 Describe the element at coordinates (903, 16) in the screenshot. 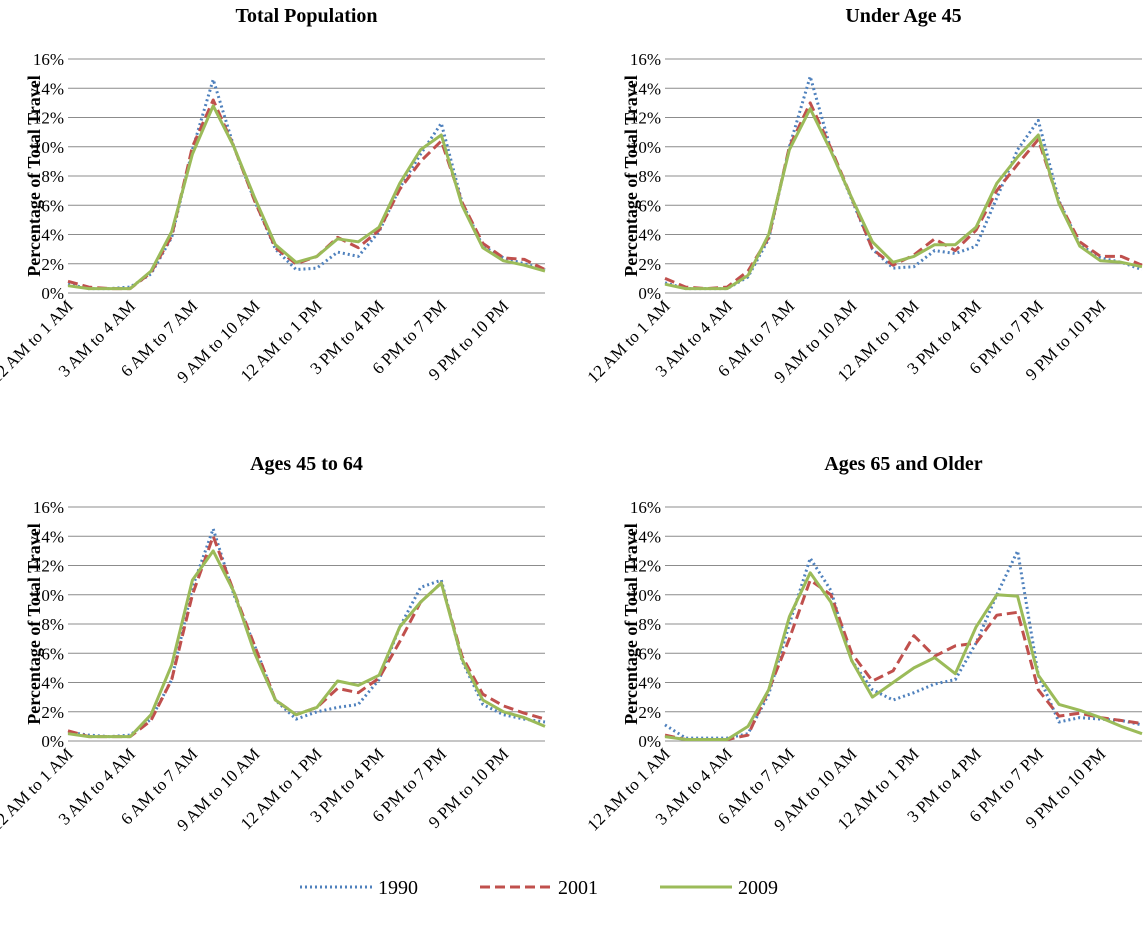

I see `chart-title: Under Age 45` at that location.